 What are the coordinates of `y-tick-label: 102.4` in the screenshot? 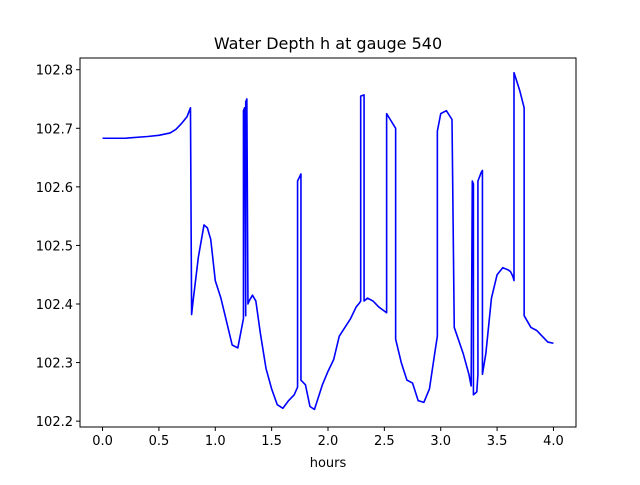 It's located at (54, 305).